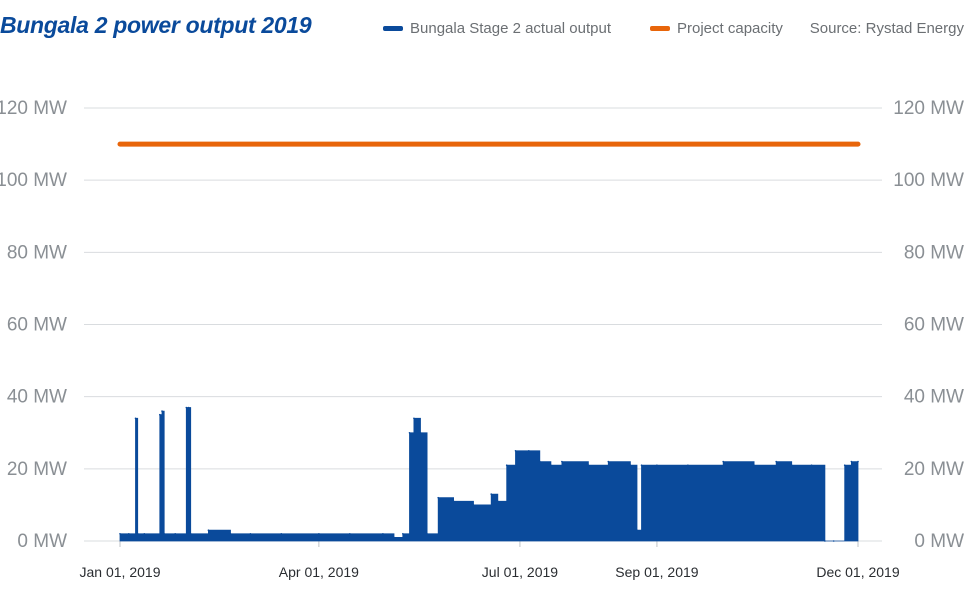 The height and width of the screenshot is (611, 964). Describe the element at coordinates (934, 397) in the screenshot. I see `y-tick-label-right: 40 MW` at that location.